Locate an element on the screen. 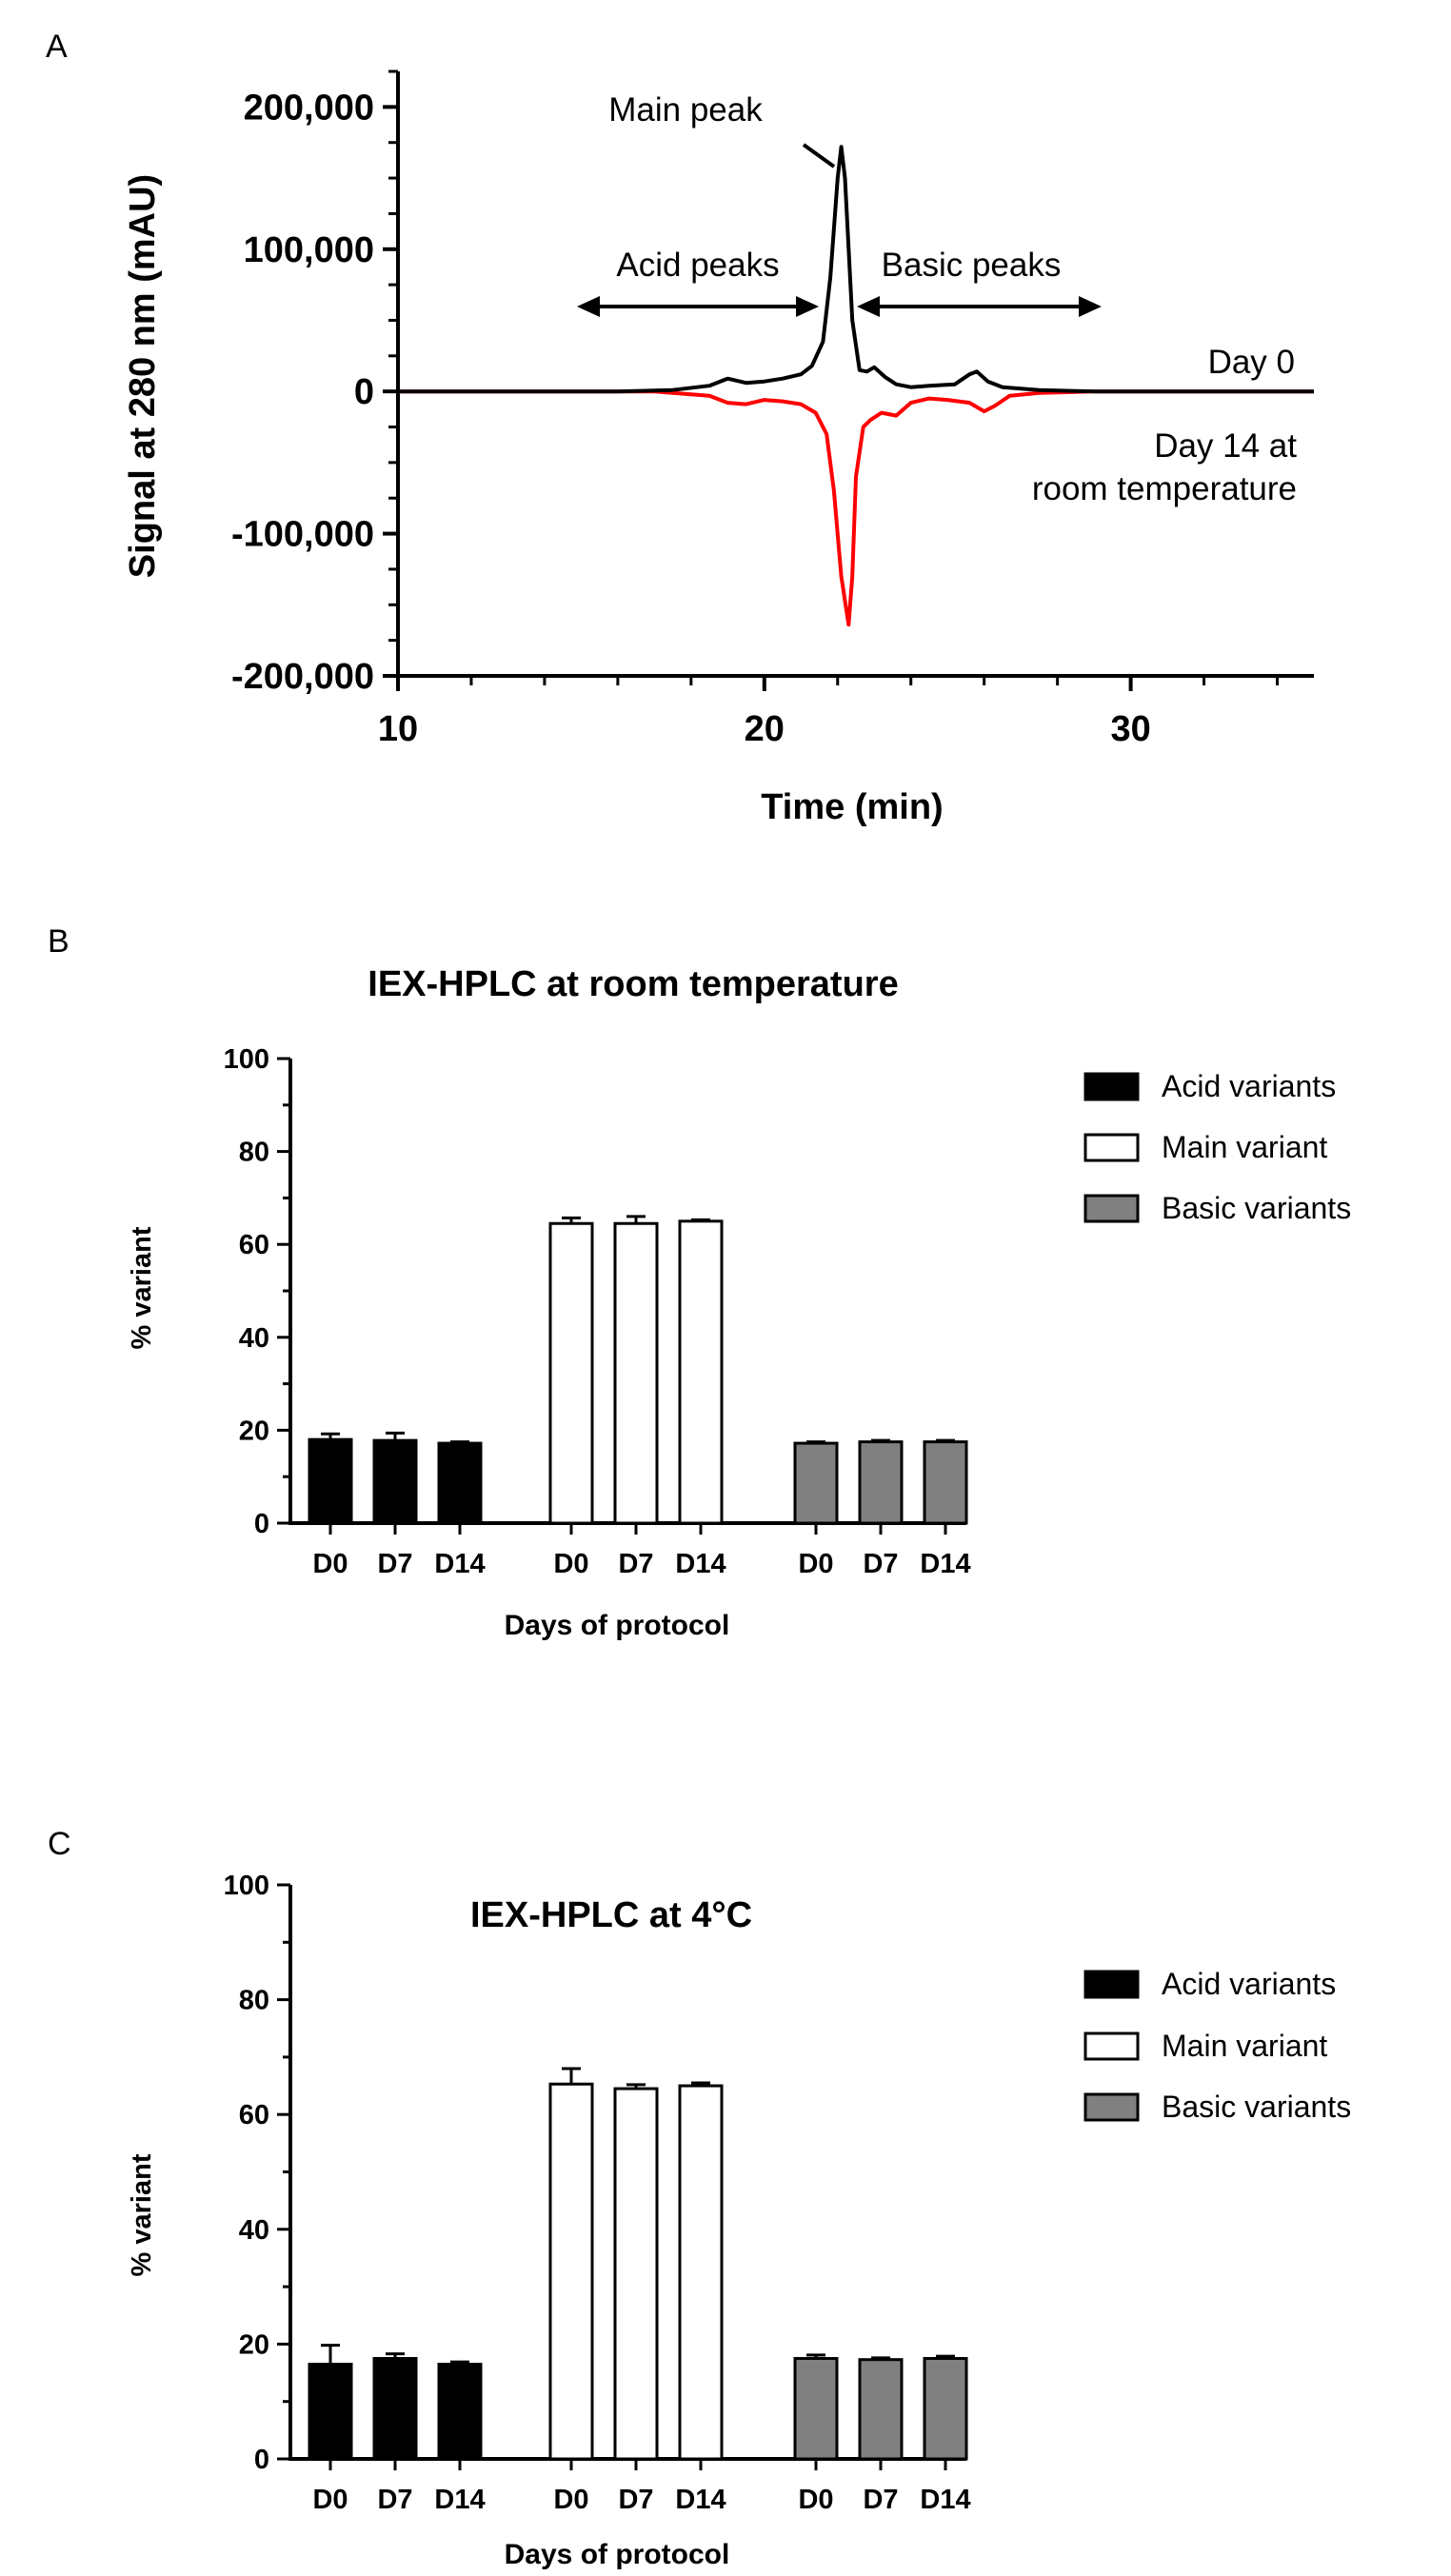 This screenshot has width=1451, height=2576. b-ylabel: % variant is located at coordinates (142, 1288).